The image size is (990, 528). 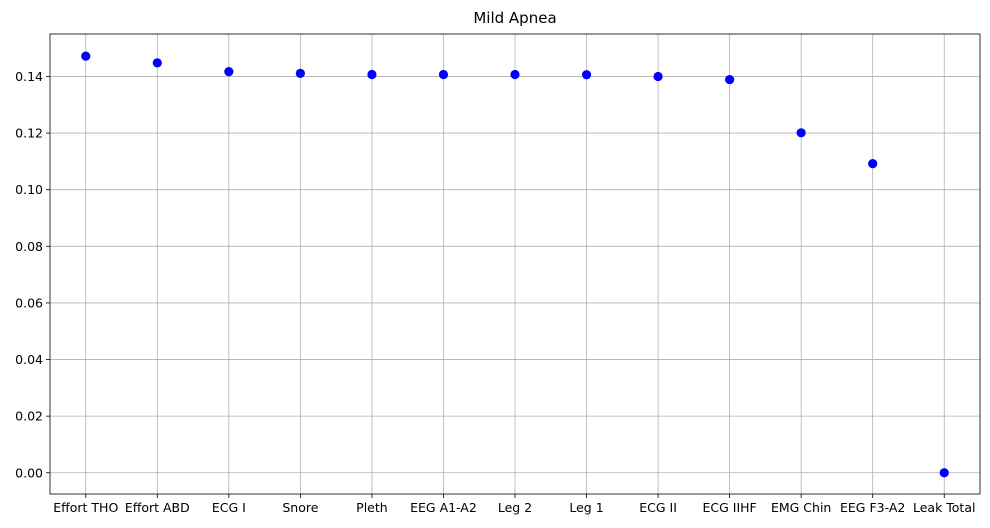 What do you see at coordinates (229, 507) in the screenshot?
I see `x-tick-label: ECG I` at bounding box center [229, 507].